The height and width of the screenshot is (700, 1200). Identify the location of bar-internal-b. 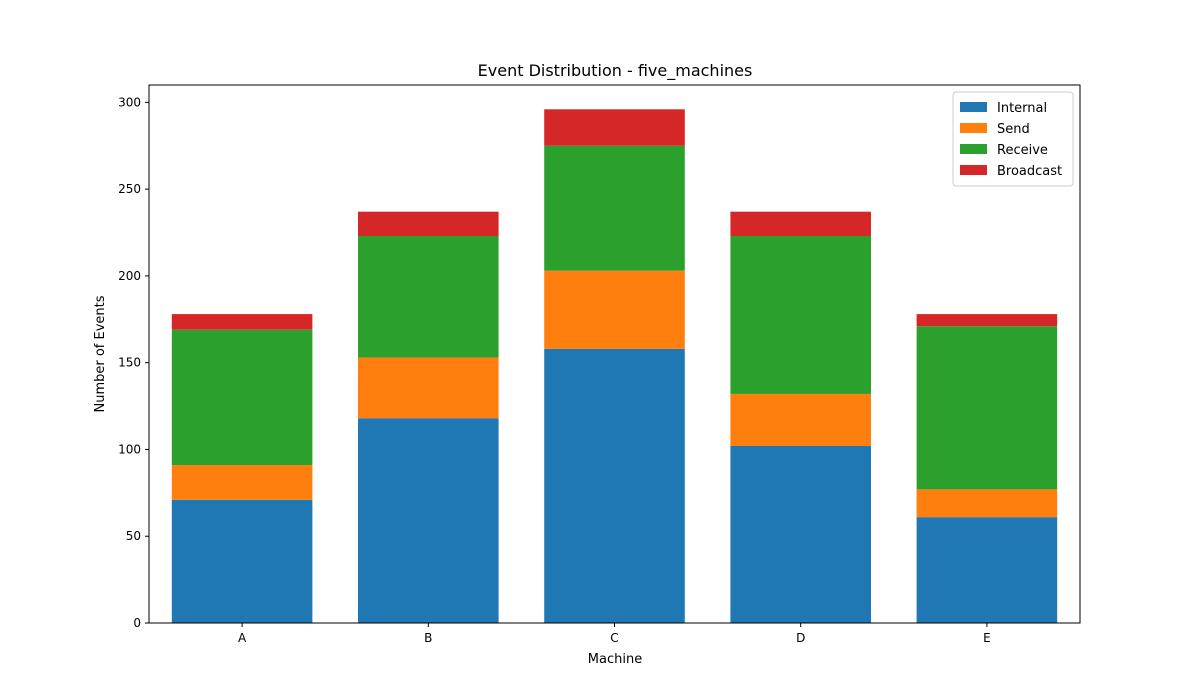
(428, 520).